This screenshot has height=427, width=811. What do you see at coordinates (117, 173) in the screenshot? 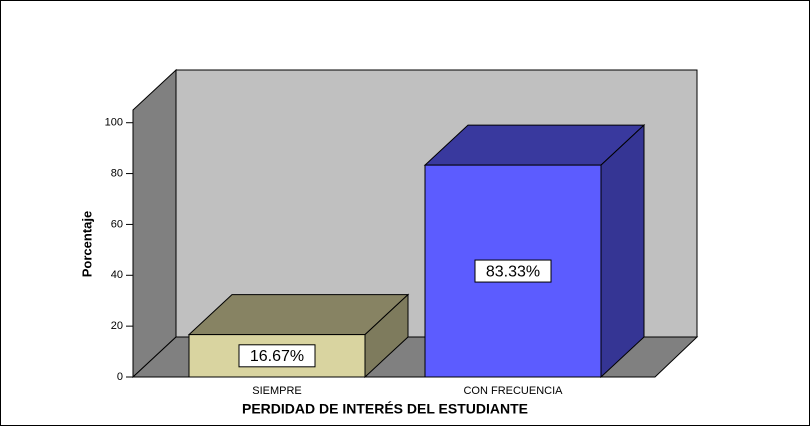
I see `y-tick-label: 80` at bounding box center [117, 173].